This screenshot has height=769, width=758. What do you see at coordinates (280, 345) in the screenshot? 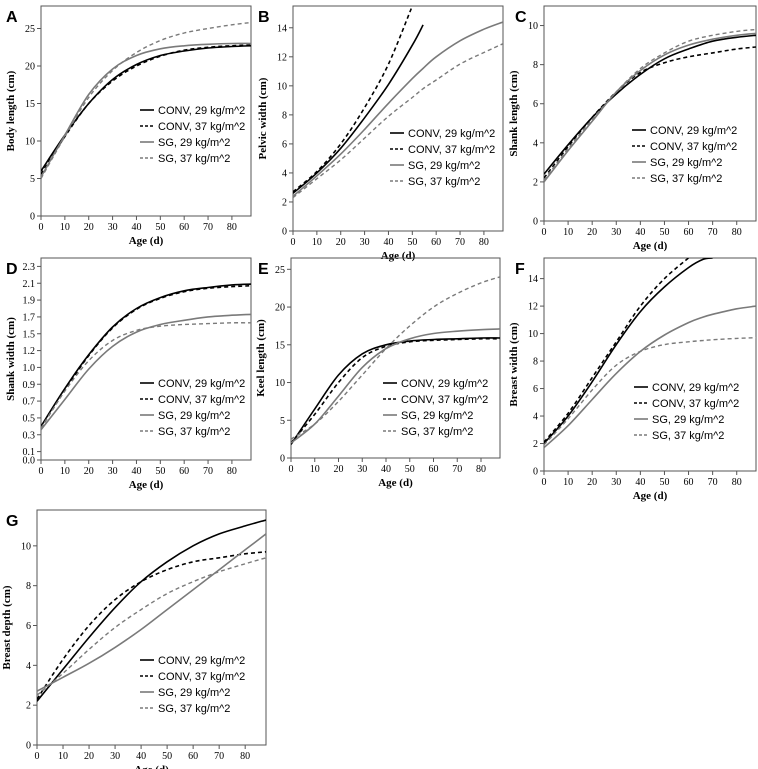
I see `y-tick-label: 15` at bounding box center [280, 345].